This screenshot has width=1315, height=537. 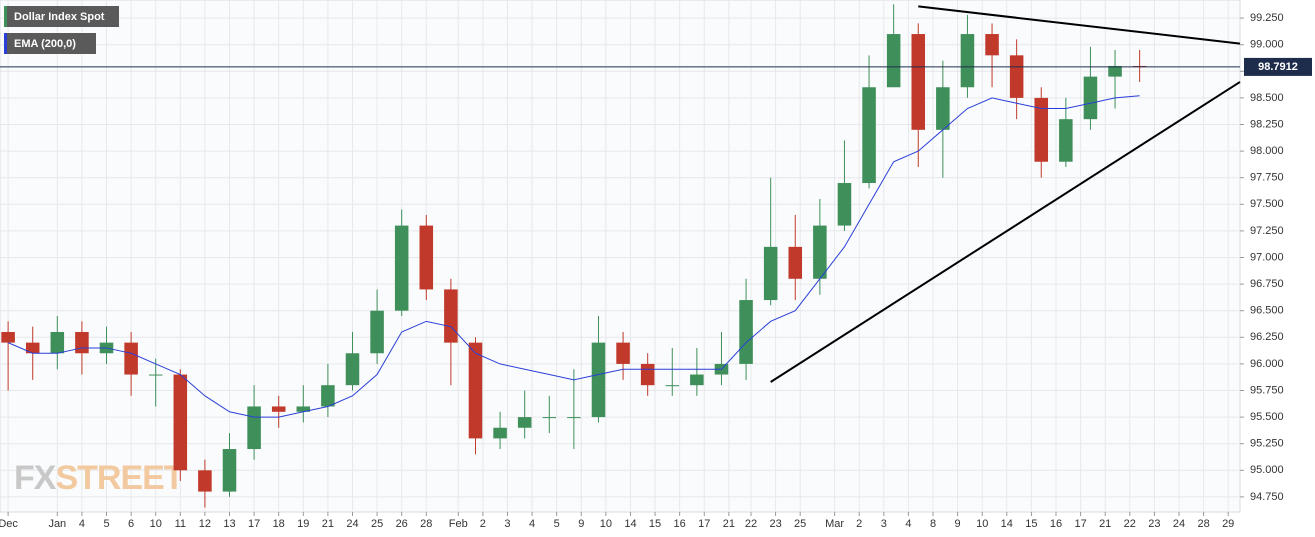 I want to click on y-tick-label: 95.500, so click(x=1267, y=417).